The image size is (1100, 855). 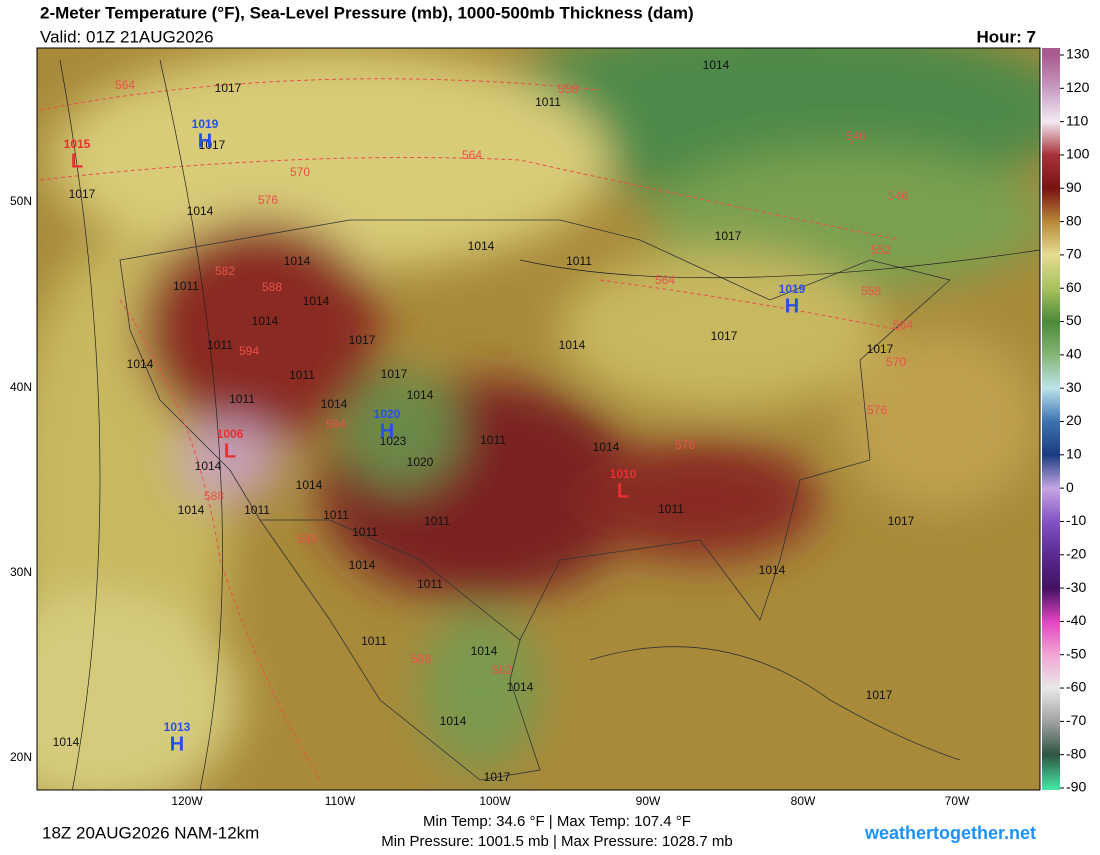 What do you see at coordinates (21, 201) in the screenshot?
I see `latitude-label: 50N` at bounding box center [21, 201].